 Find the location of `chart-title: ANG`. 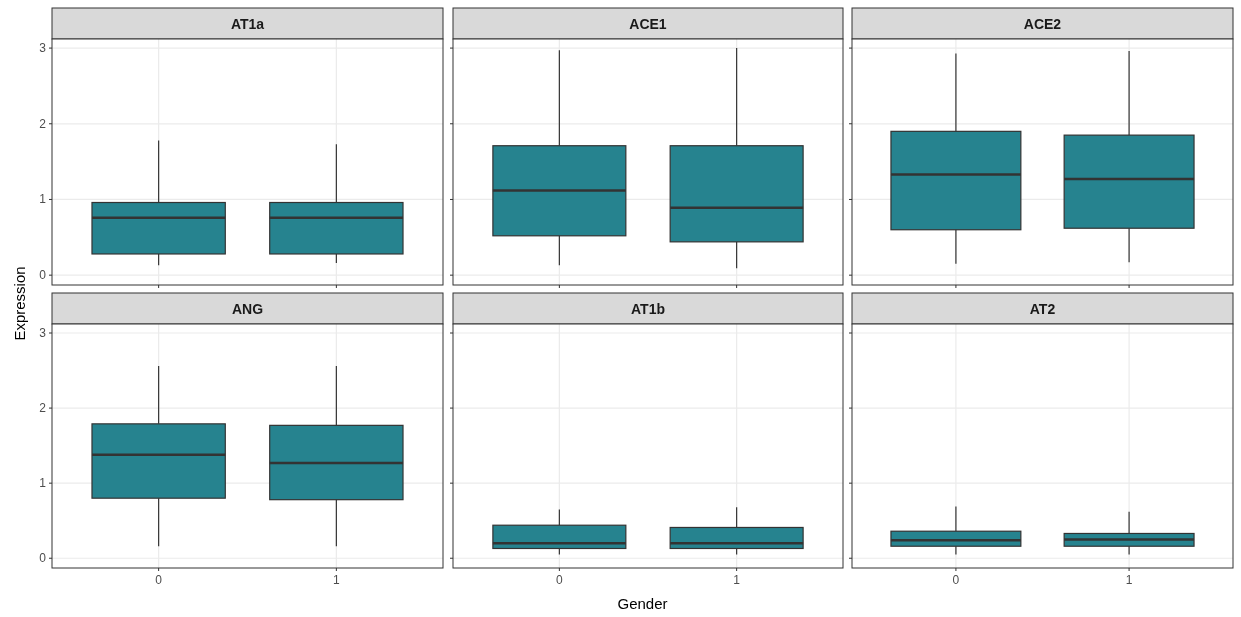

chart-title: ANG is located at coordinates (247, 308).